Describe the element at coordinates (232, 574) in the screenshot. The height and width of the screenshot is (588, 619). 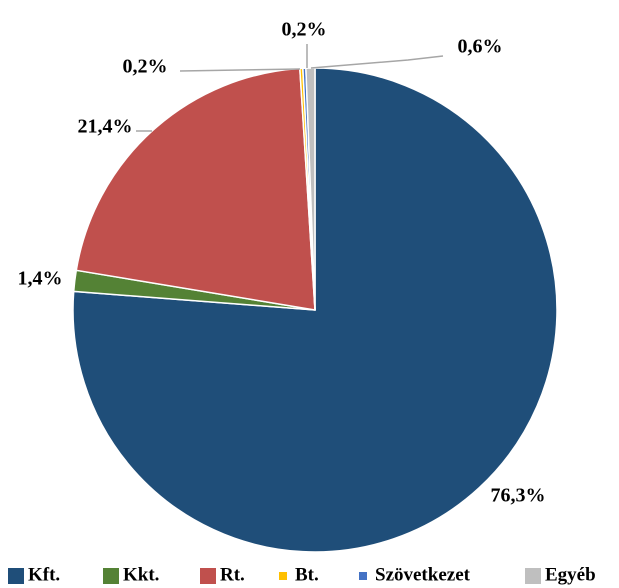
I see `legend-label: Rt.` at that location.